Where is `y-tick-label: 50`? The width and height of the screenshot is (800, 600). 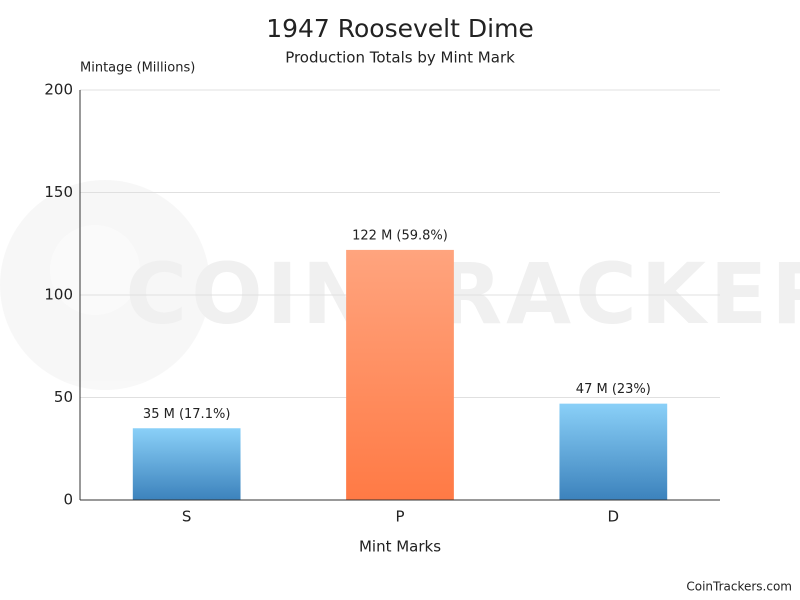 y-tick-label: 50 is located at coordinates (63, 397).